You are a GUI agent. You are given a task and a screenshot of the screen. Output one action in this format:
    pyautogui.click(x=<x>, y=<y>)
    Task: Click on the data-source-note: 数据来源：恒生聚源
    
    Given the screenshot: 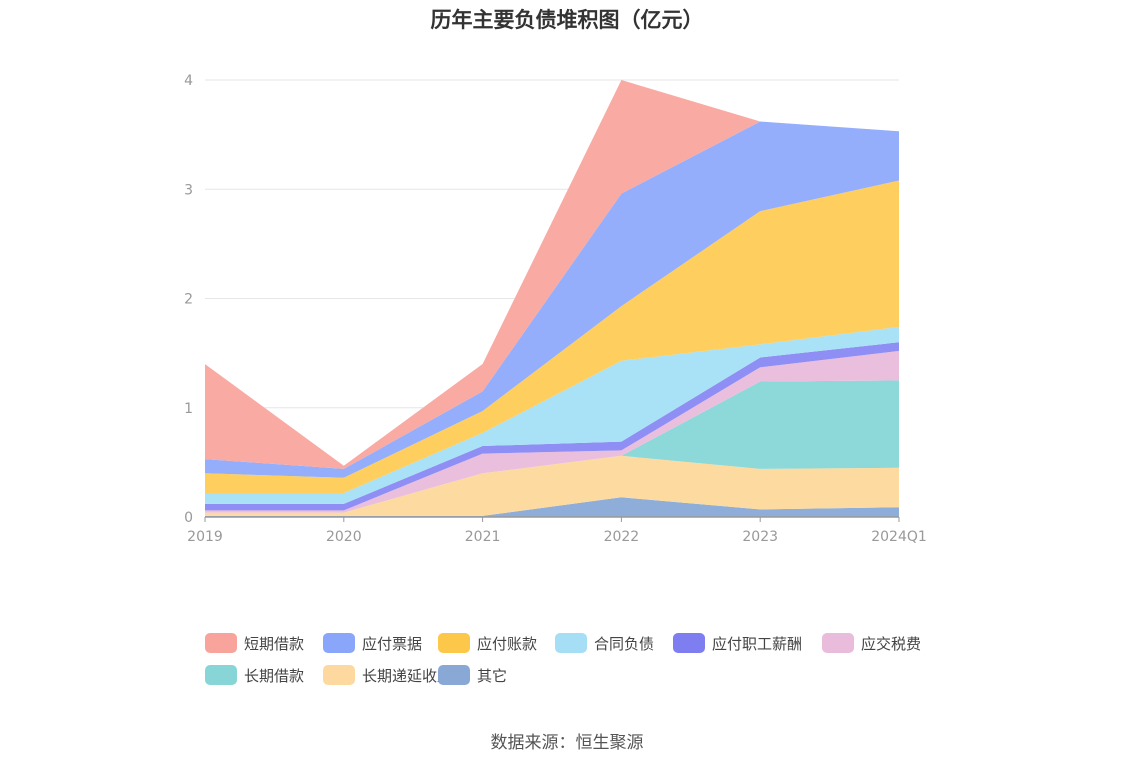 What is the action you would take?
    pyautogui.click(x=567, y=743)
    